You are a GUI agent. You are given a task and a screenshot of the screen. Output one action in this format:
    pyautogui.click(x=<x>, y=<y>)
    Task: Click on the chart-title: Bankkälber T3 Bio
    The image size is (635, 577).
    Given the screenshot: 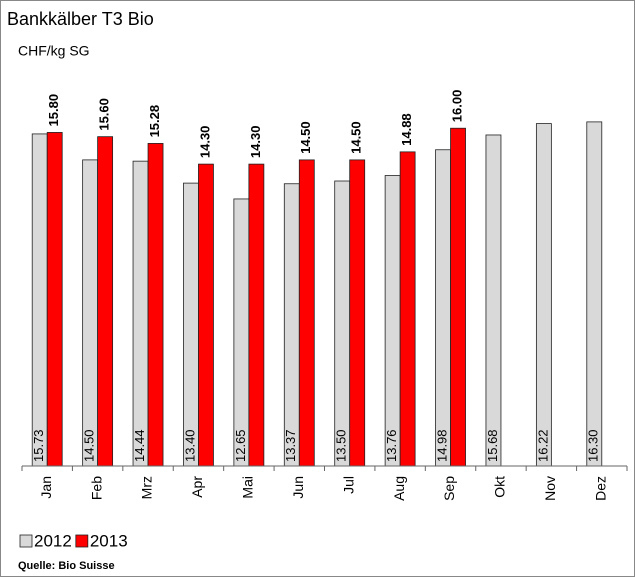 What is the action you would take?
    pyautogui.click(x=80, y=19)
    